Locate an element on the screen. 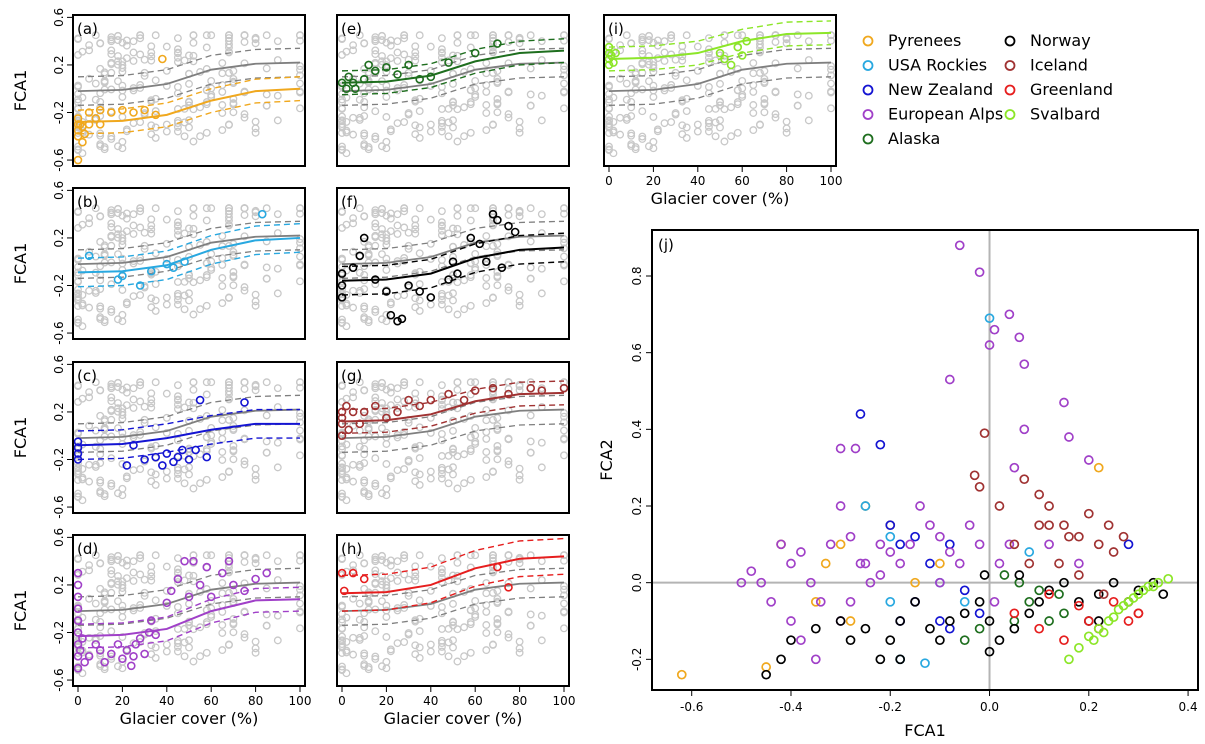 The image size is (1205, 744). legend-marker is located at coordinates (1010, 114).